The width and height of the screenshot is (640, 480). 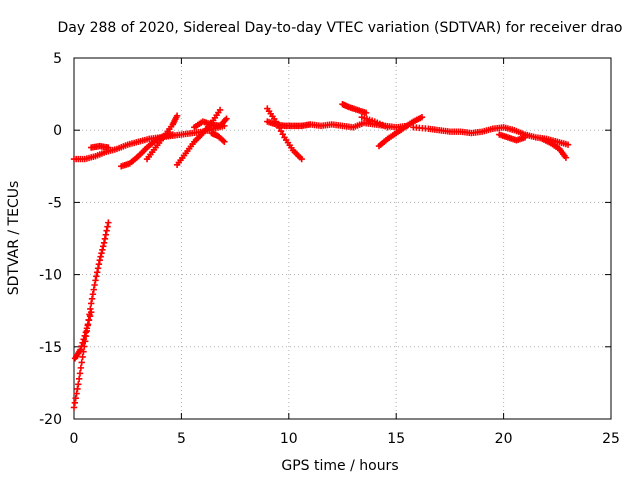 What do you see at coordinates (50, 348) in the screenshot?
I see `y-tick-label: -15` at bounding box center [50, 348].